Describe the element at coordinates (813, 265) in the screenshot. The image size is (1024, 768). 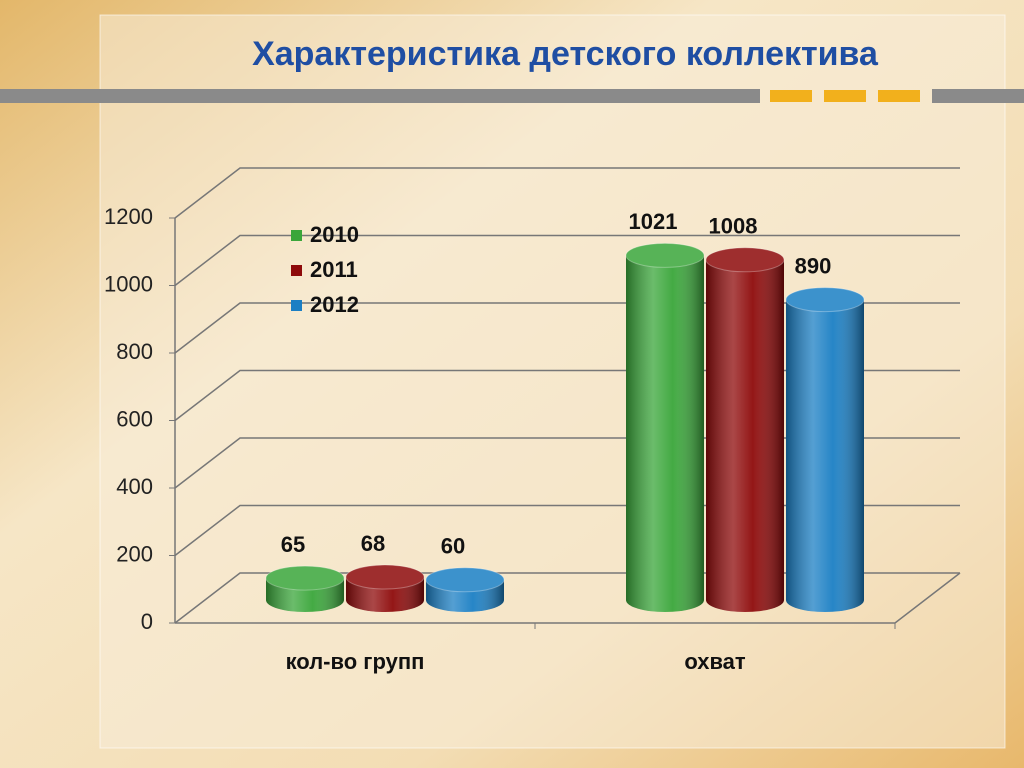
I see `data-label: 890` at that location.